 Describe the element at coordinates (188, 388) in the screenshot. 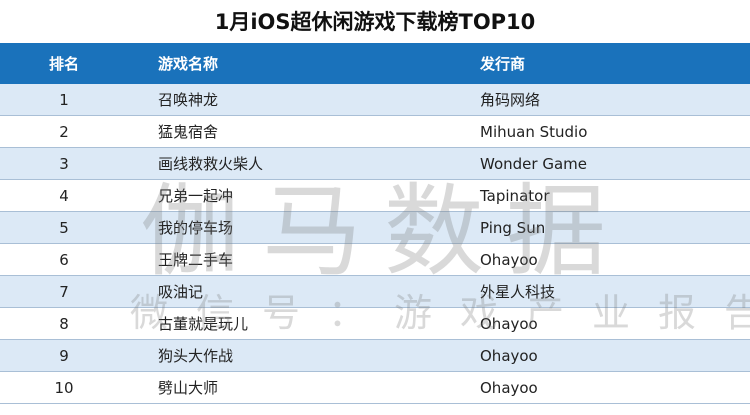

I see `cell-game: 劈山大师` at that location.